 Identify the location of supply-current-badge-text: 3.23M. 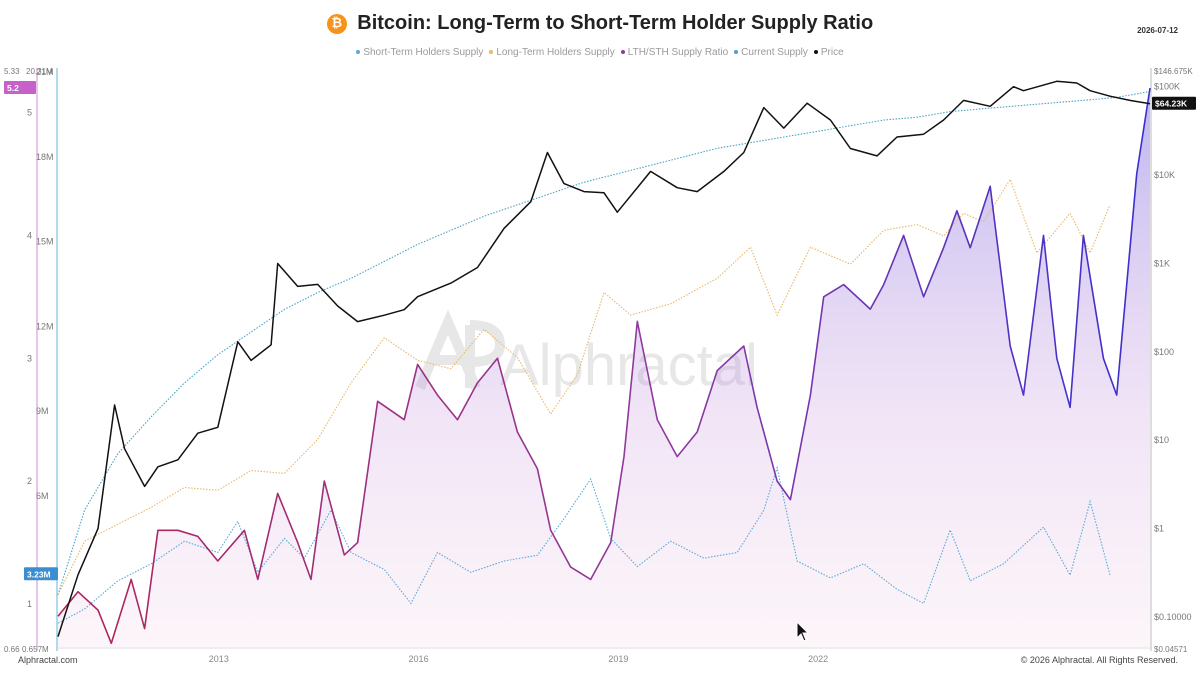
(39, 574).